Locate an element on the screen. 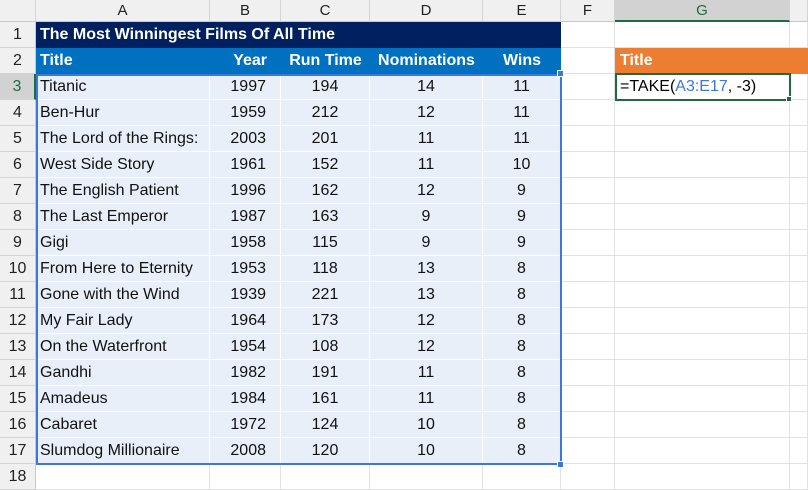  column-header-C: C is located at coordinates (325, 11).